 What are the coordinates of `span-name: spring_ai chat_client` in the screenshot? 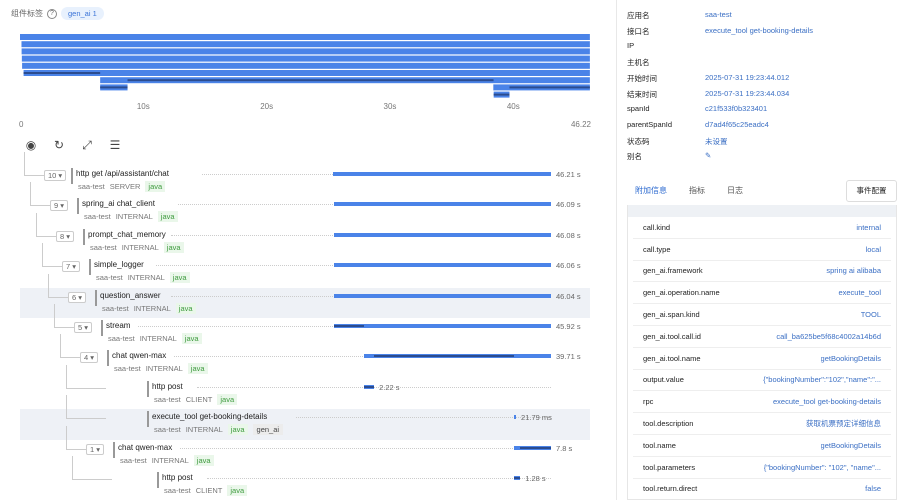 It's located at (118, 204).